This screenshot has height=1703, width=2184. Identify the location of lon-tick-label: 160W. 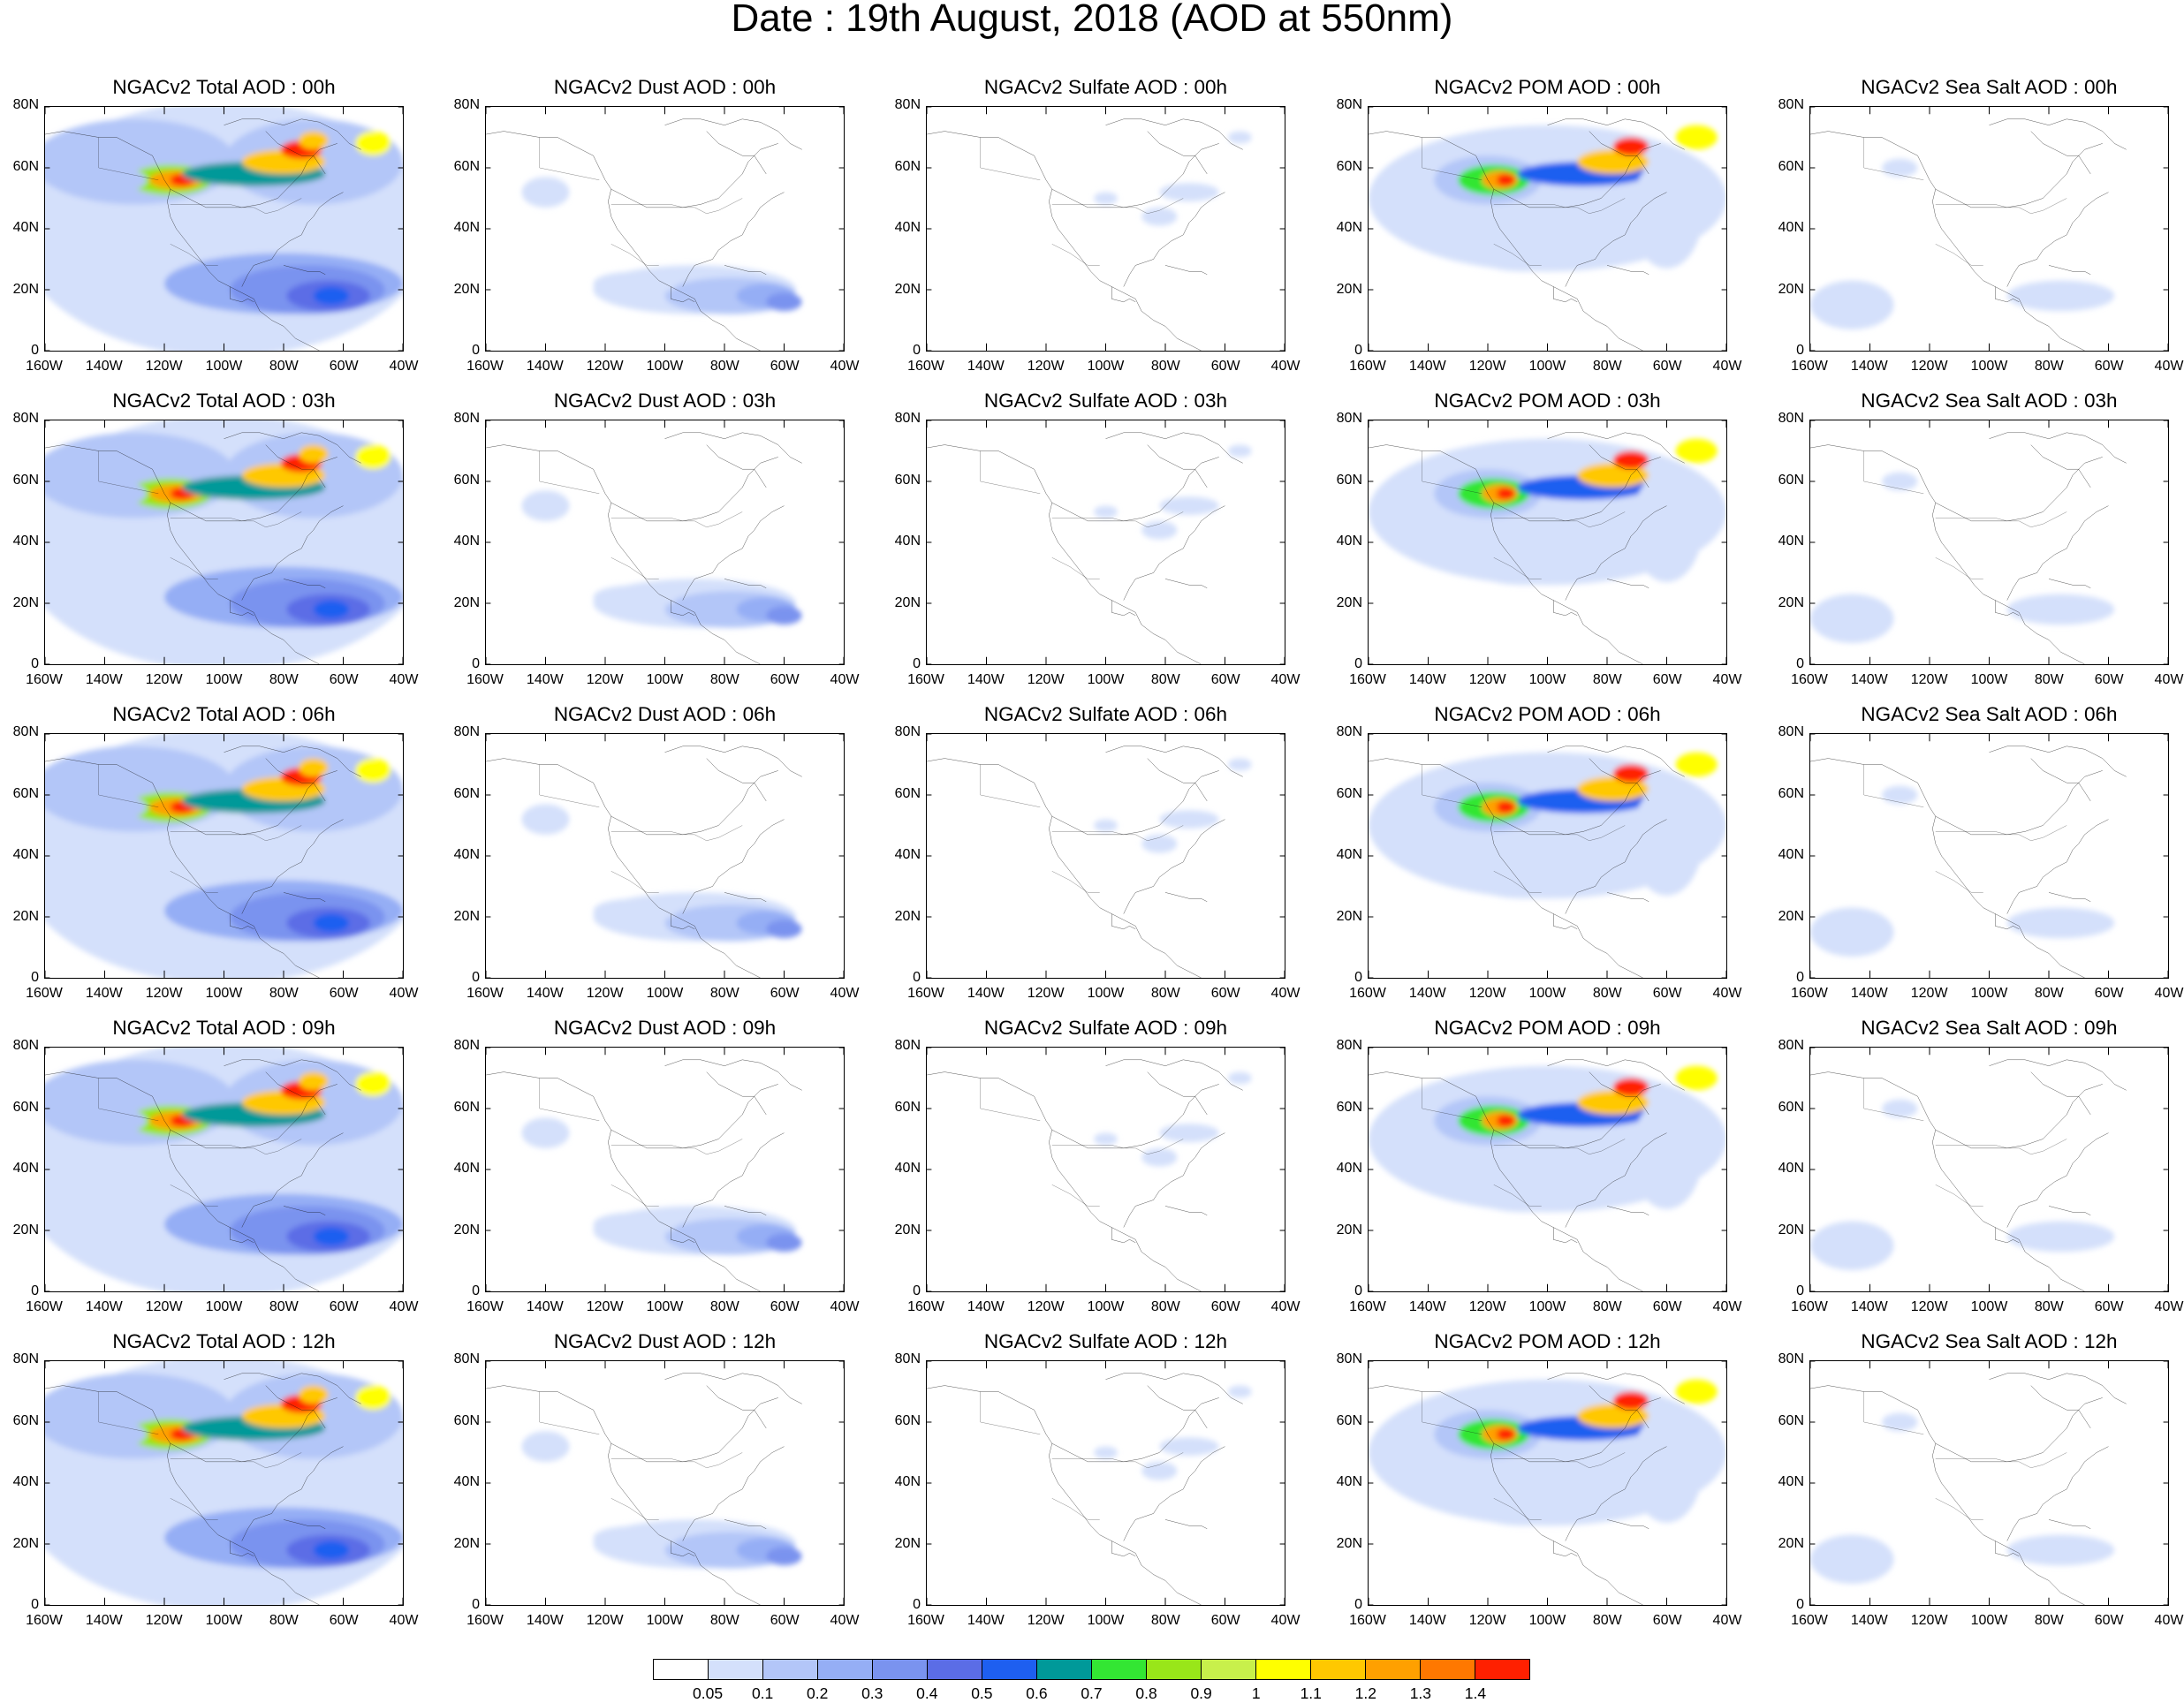
(926, 366).